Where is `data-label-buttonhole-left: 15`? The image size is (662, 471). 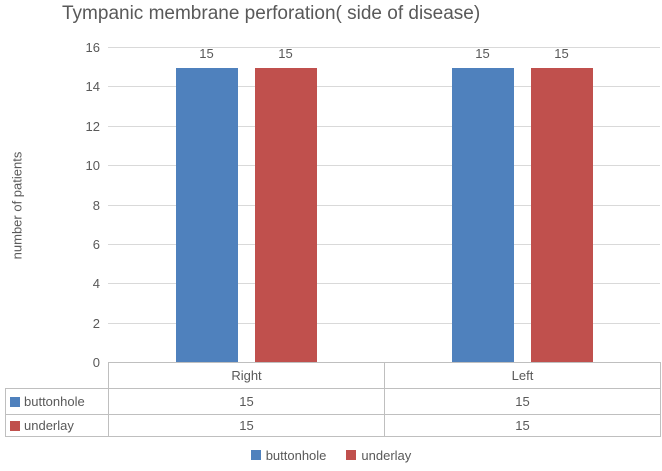 data-label-buttonhole-left: 15 is located at coordinates (482, 53).